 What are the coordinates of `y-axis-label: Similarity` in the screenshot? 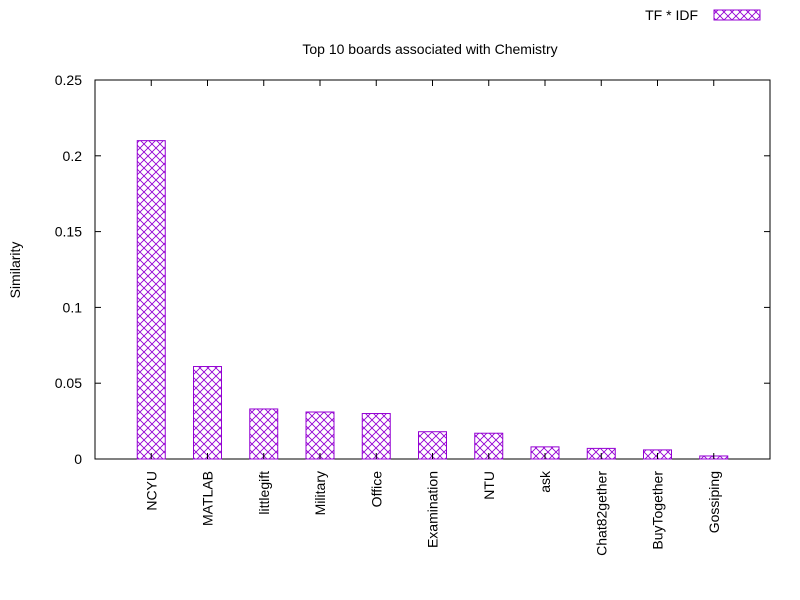 It's located at (15, 270).